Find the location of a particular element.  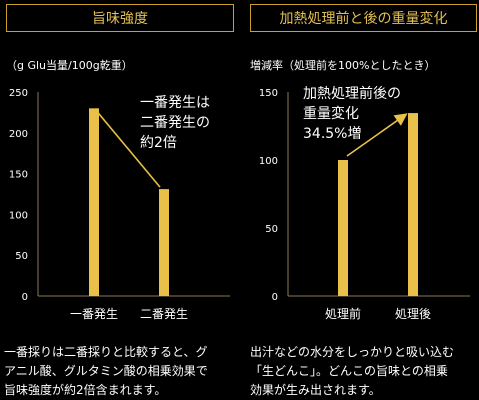

annotation-text: 一番発生は is located at coordinates (175, 103).